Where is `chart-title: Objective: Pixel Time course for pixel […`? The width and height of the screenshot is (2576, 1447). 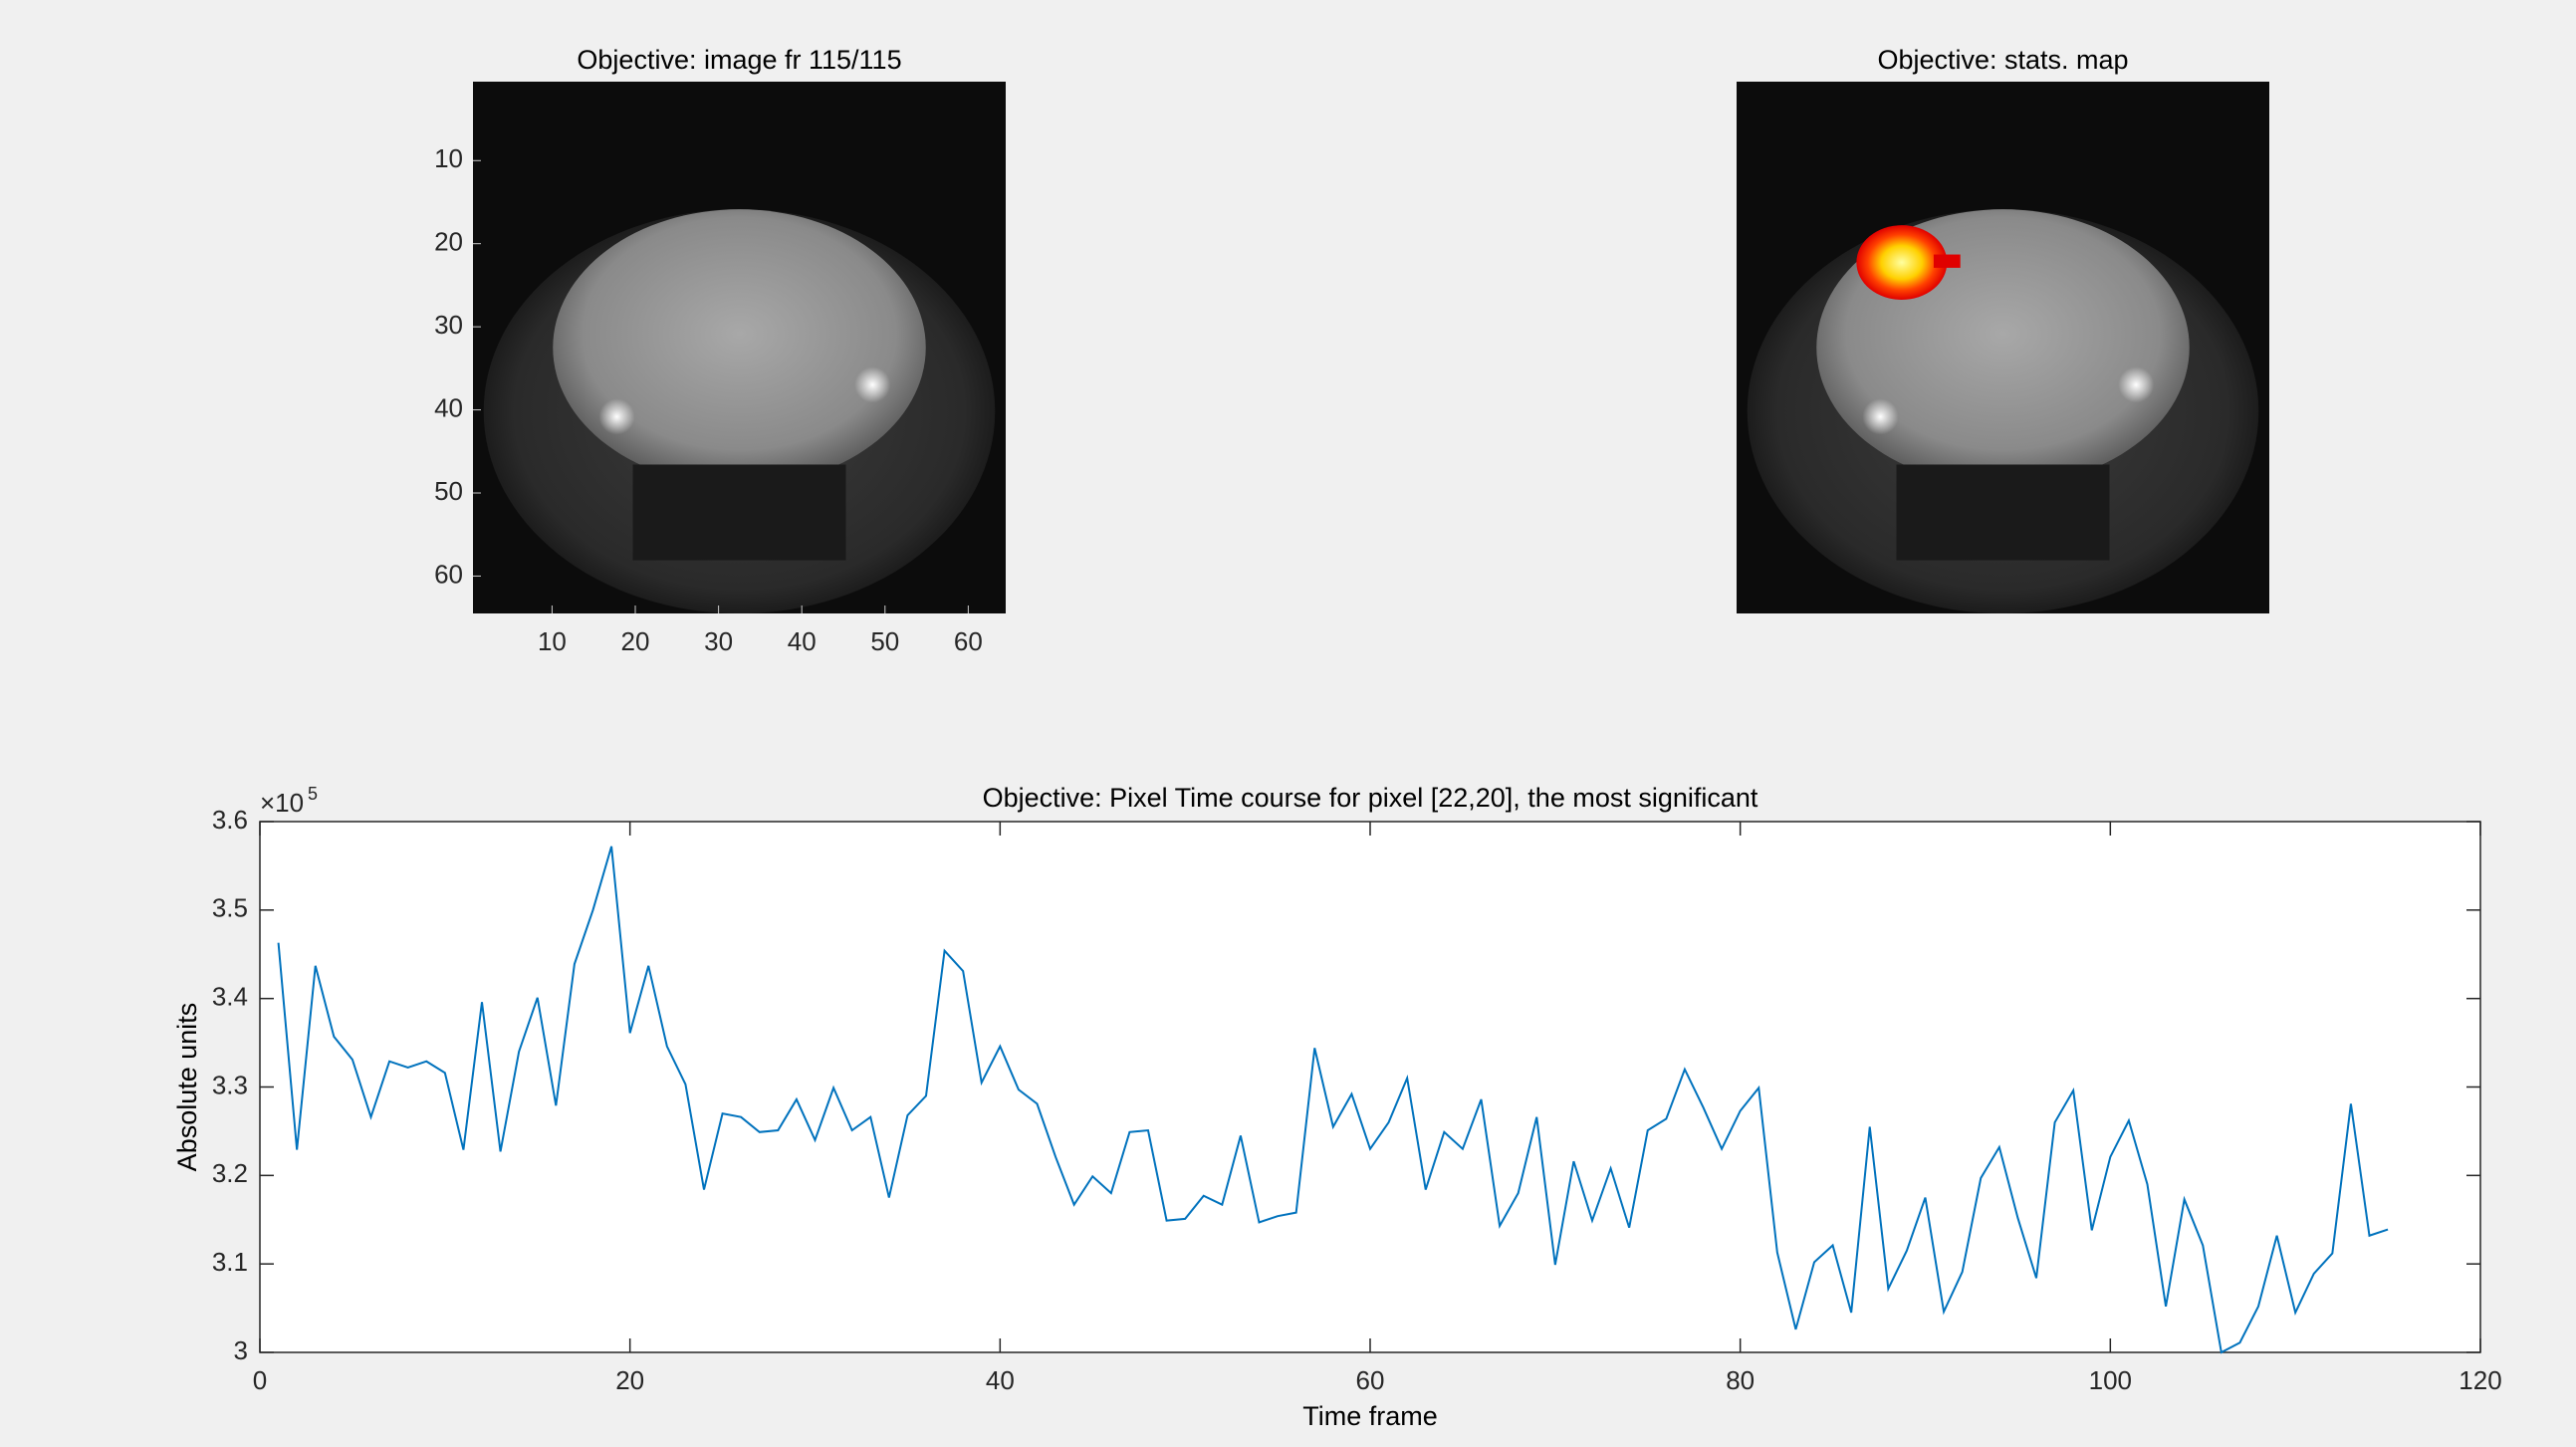 chart-title: Objective: Pixel Time course for pixel [… is located at coordinates (1370, 798).